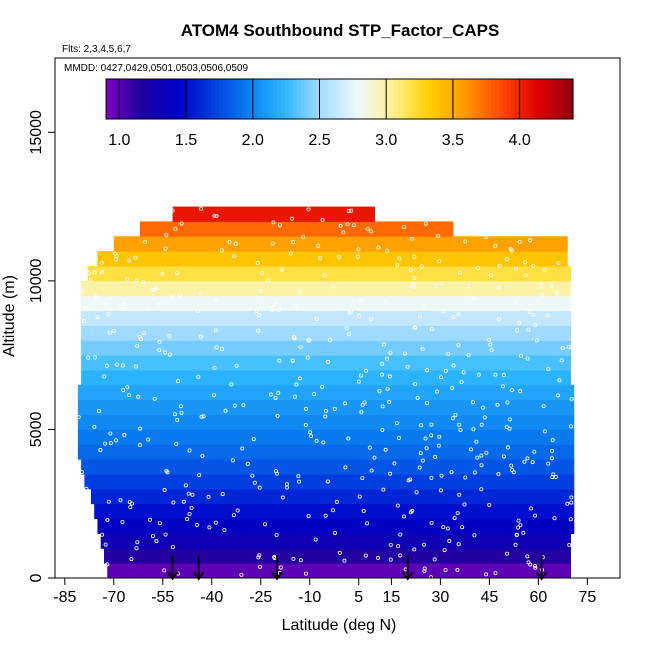 Image resolution: width=650 pixels, height=655 pixels. What do you see at coordinates (386, 140) in the screenshot?
I see `colorbar-tick-label: 3.0` at bounding box center [386, 140].